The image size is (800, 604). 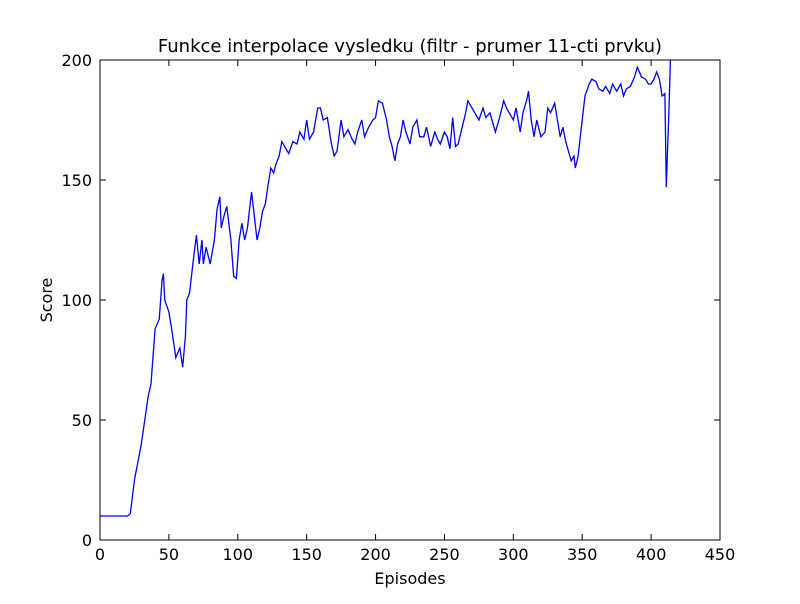 What do you see at coordinates (100, 554) in the screenshot?
I see `x-tick-label: 0` at bounding box center [100, 554].